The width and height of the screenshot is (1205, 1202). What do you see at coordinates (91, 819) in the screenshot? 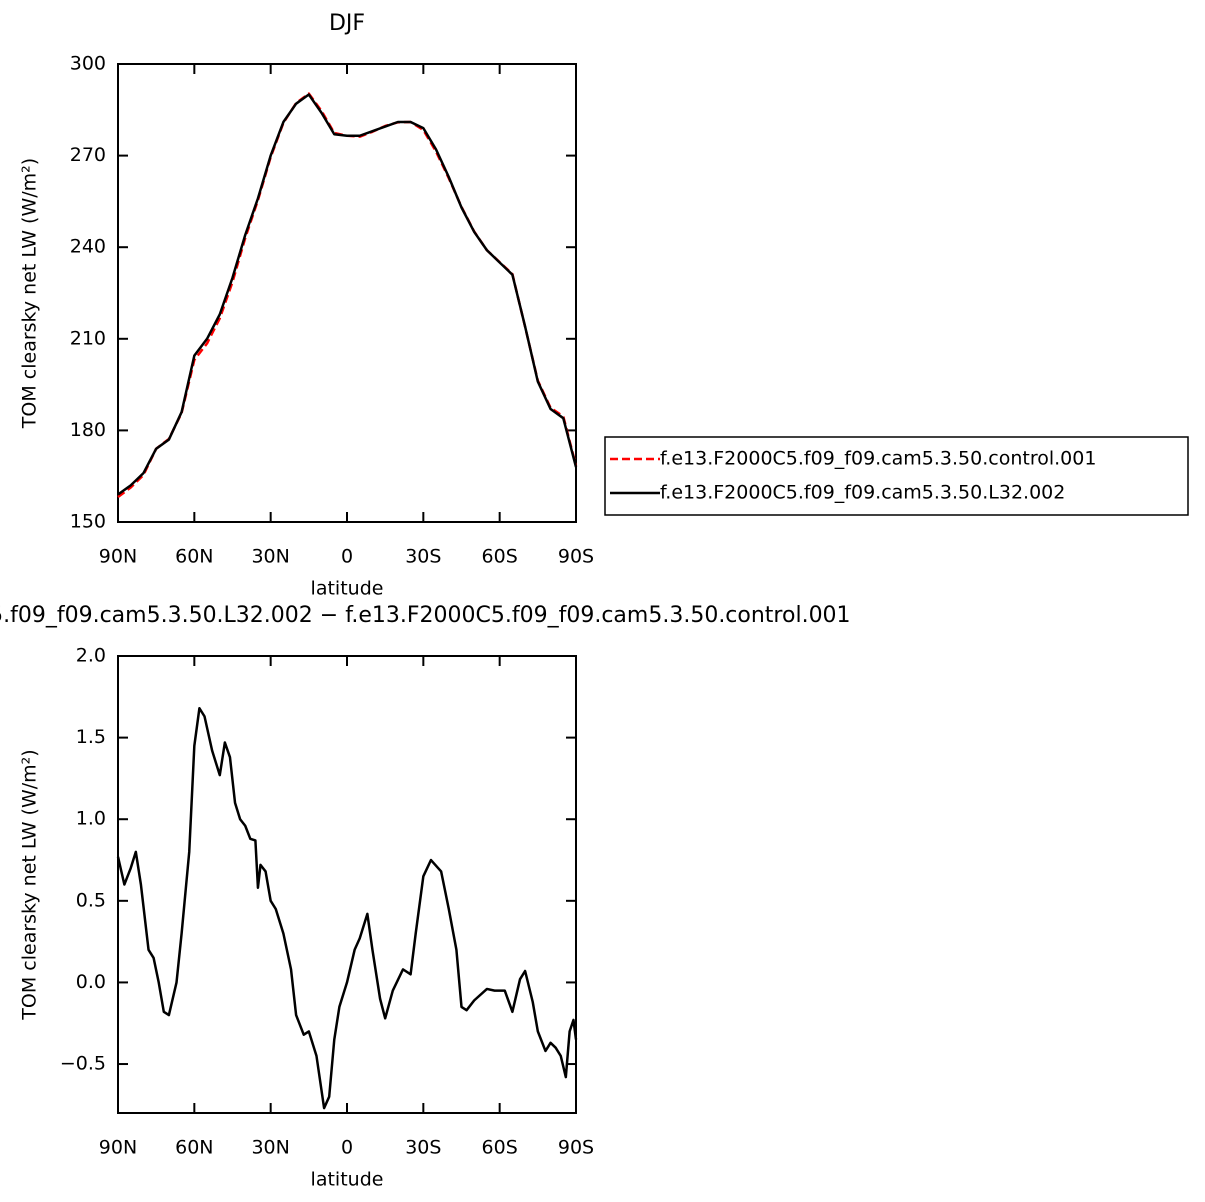
I see `y-tick-label: 1.0` at bounding box center [91, 819].